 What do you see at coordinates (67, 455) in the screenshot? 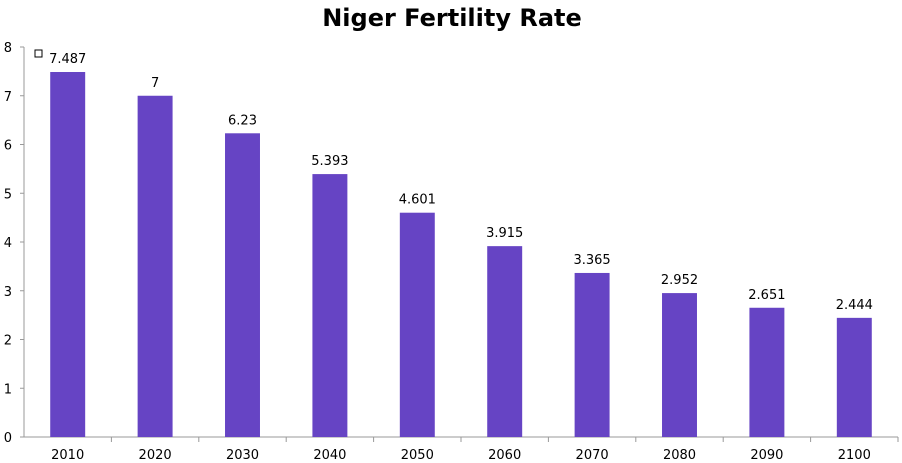
I see `x-tick-label: 2010` at bounding box center [67, 455].